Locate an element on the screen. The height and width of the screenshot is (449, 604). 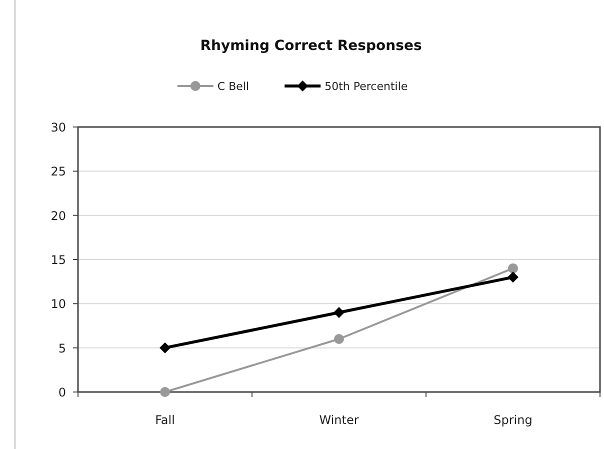
y-tick-label: 15 is located at coordinates (58, 260).